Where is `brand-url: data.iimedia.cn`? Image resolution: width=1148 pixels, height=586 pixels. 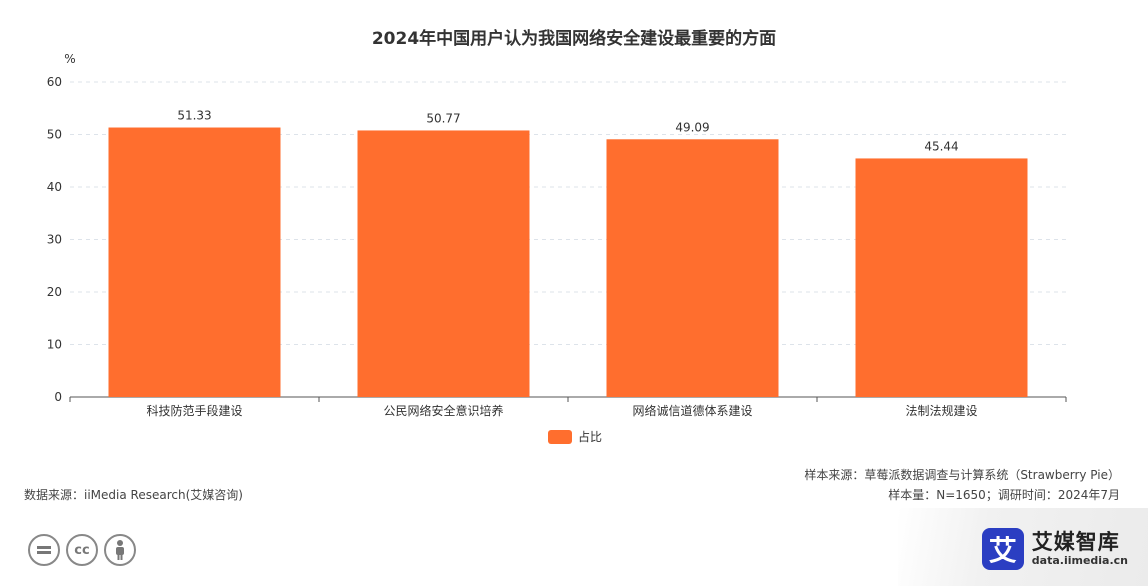 brand-url: data.iimedia.cn is located at coordinates (1079, 560).